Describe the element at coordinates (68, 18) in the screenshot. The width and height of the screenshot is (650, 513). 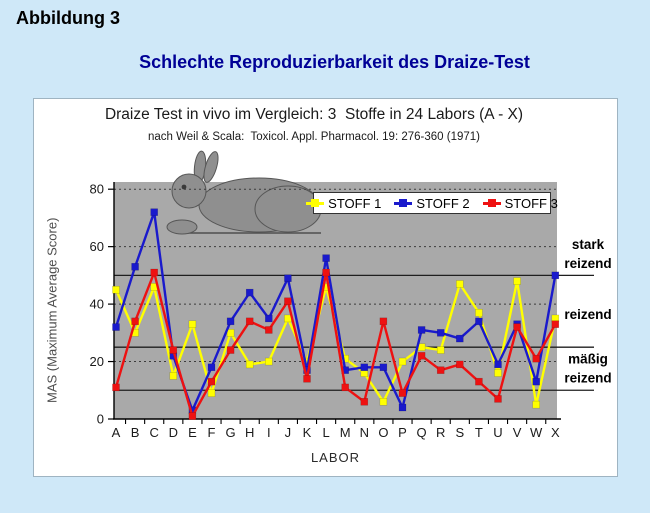
I see `figure-label: Abbildung 3` at that location.